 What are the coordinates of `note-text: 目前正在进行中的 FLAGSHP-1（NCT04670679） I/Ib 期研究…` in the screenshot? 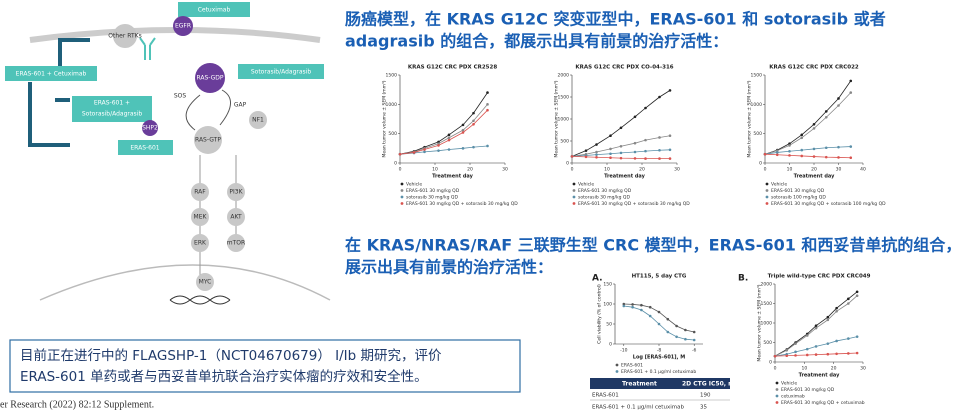 It's located at (231, 355).